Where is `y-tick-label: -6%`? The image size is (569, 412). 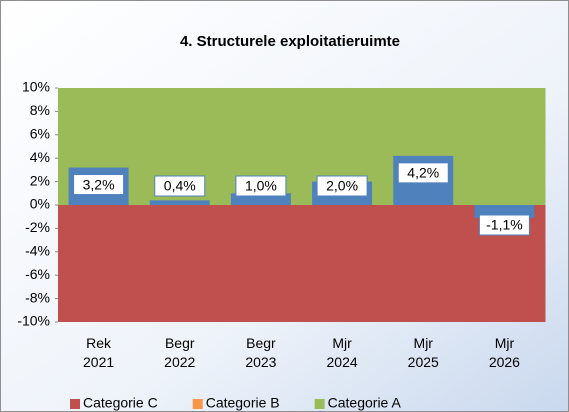
y-tick-label: -6% is located at coordinates (37, 274).